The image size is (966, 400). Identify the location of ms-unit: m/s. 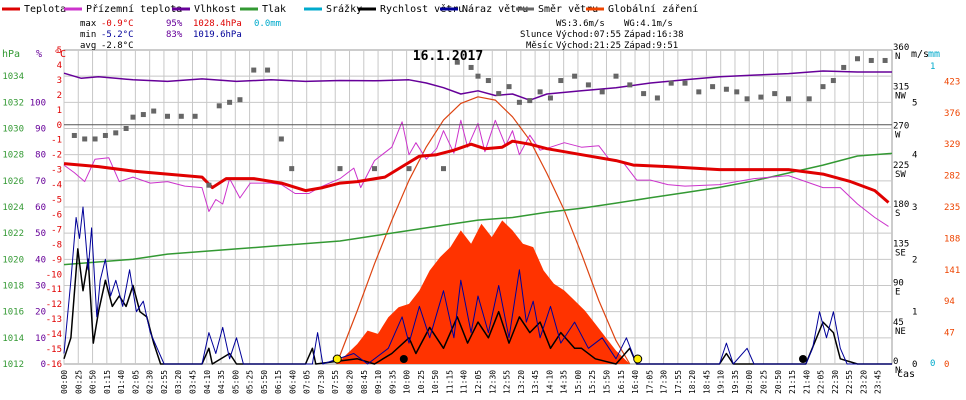
(920, 54).